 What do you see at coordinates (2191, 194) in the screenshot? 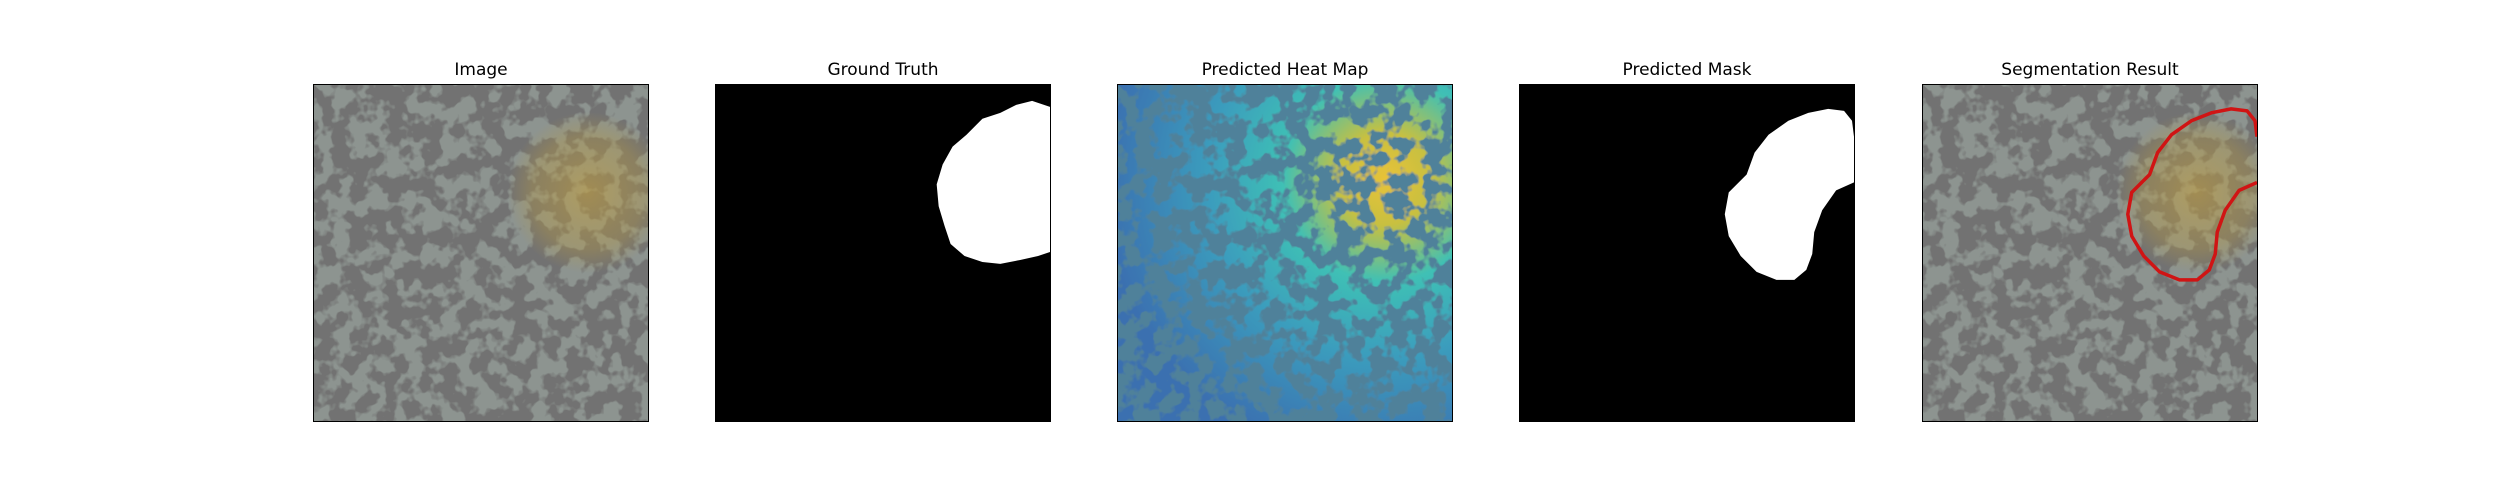
I see `segmentation-contour` at bounding box center [2191, 194].